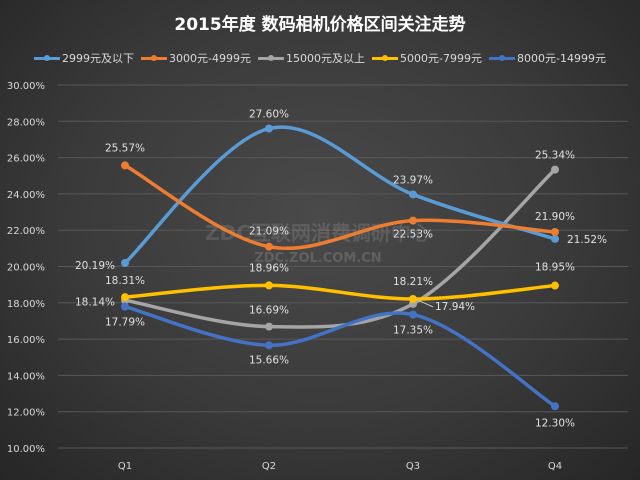 The height and width of the screenshot is (480, 640). What do you see at coordinates (210, 58) in the screenshot?
I see `legend-label: 3000元-4999元` at bounding box center [210, 58].